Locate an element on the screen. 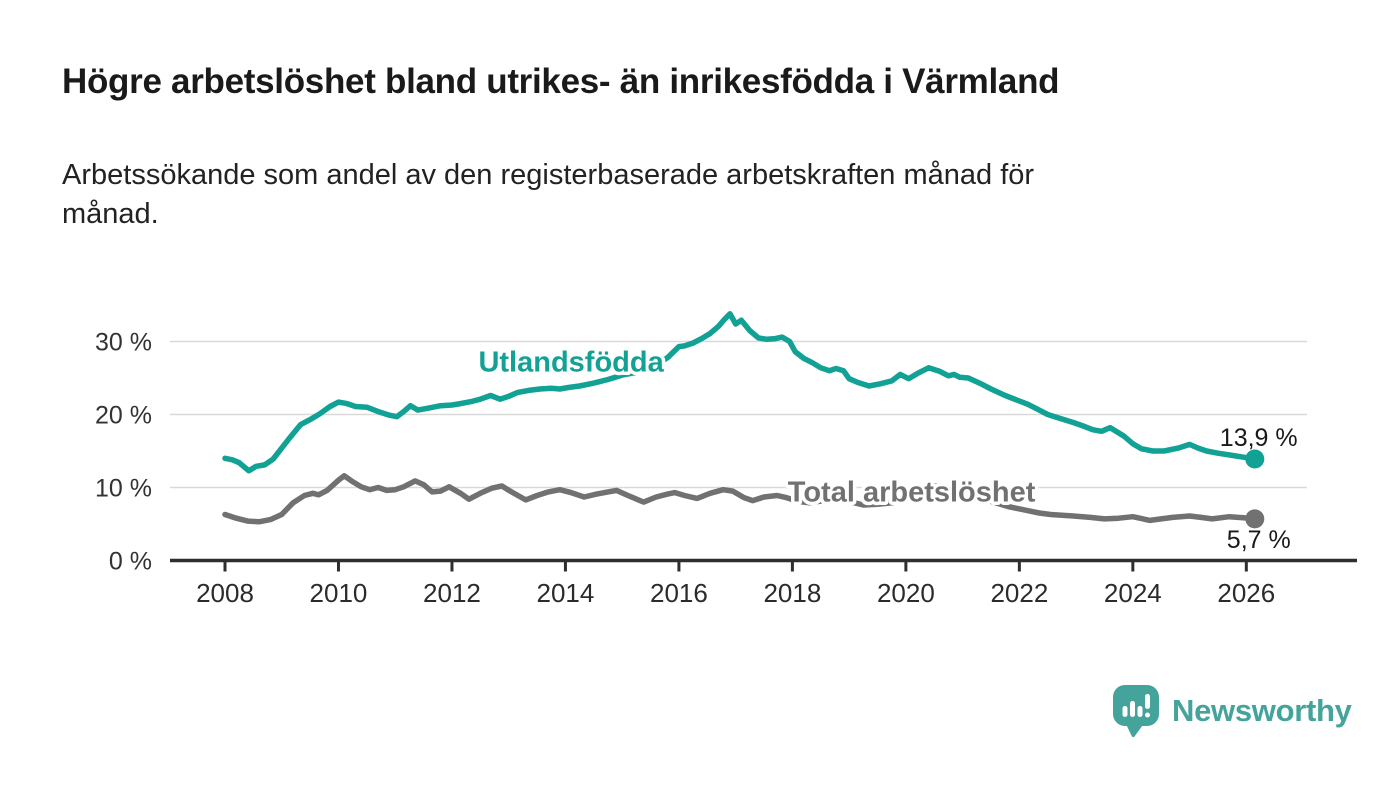 The image size is (1400, 794). x-tick-label: 2014 is located at coordinates (566, 593).